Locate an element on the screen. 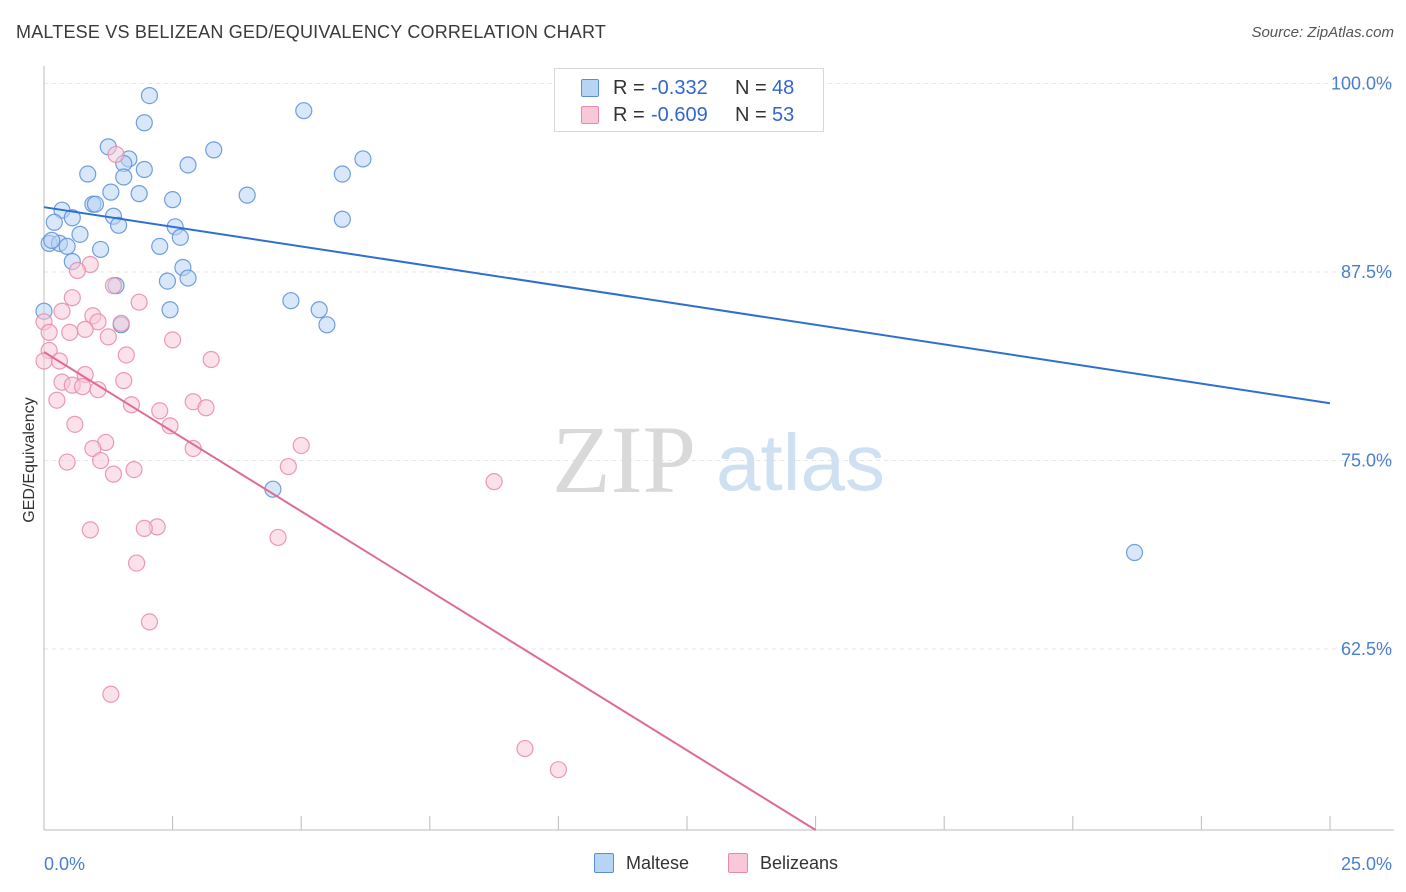  x-tick-label: 0.0% is located at coordinates (64, 864).